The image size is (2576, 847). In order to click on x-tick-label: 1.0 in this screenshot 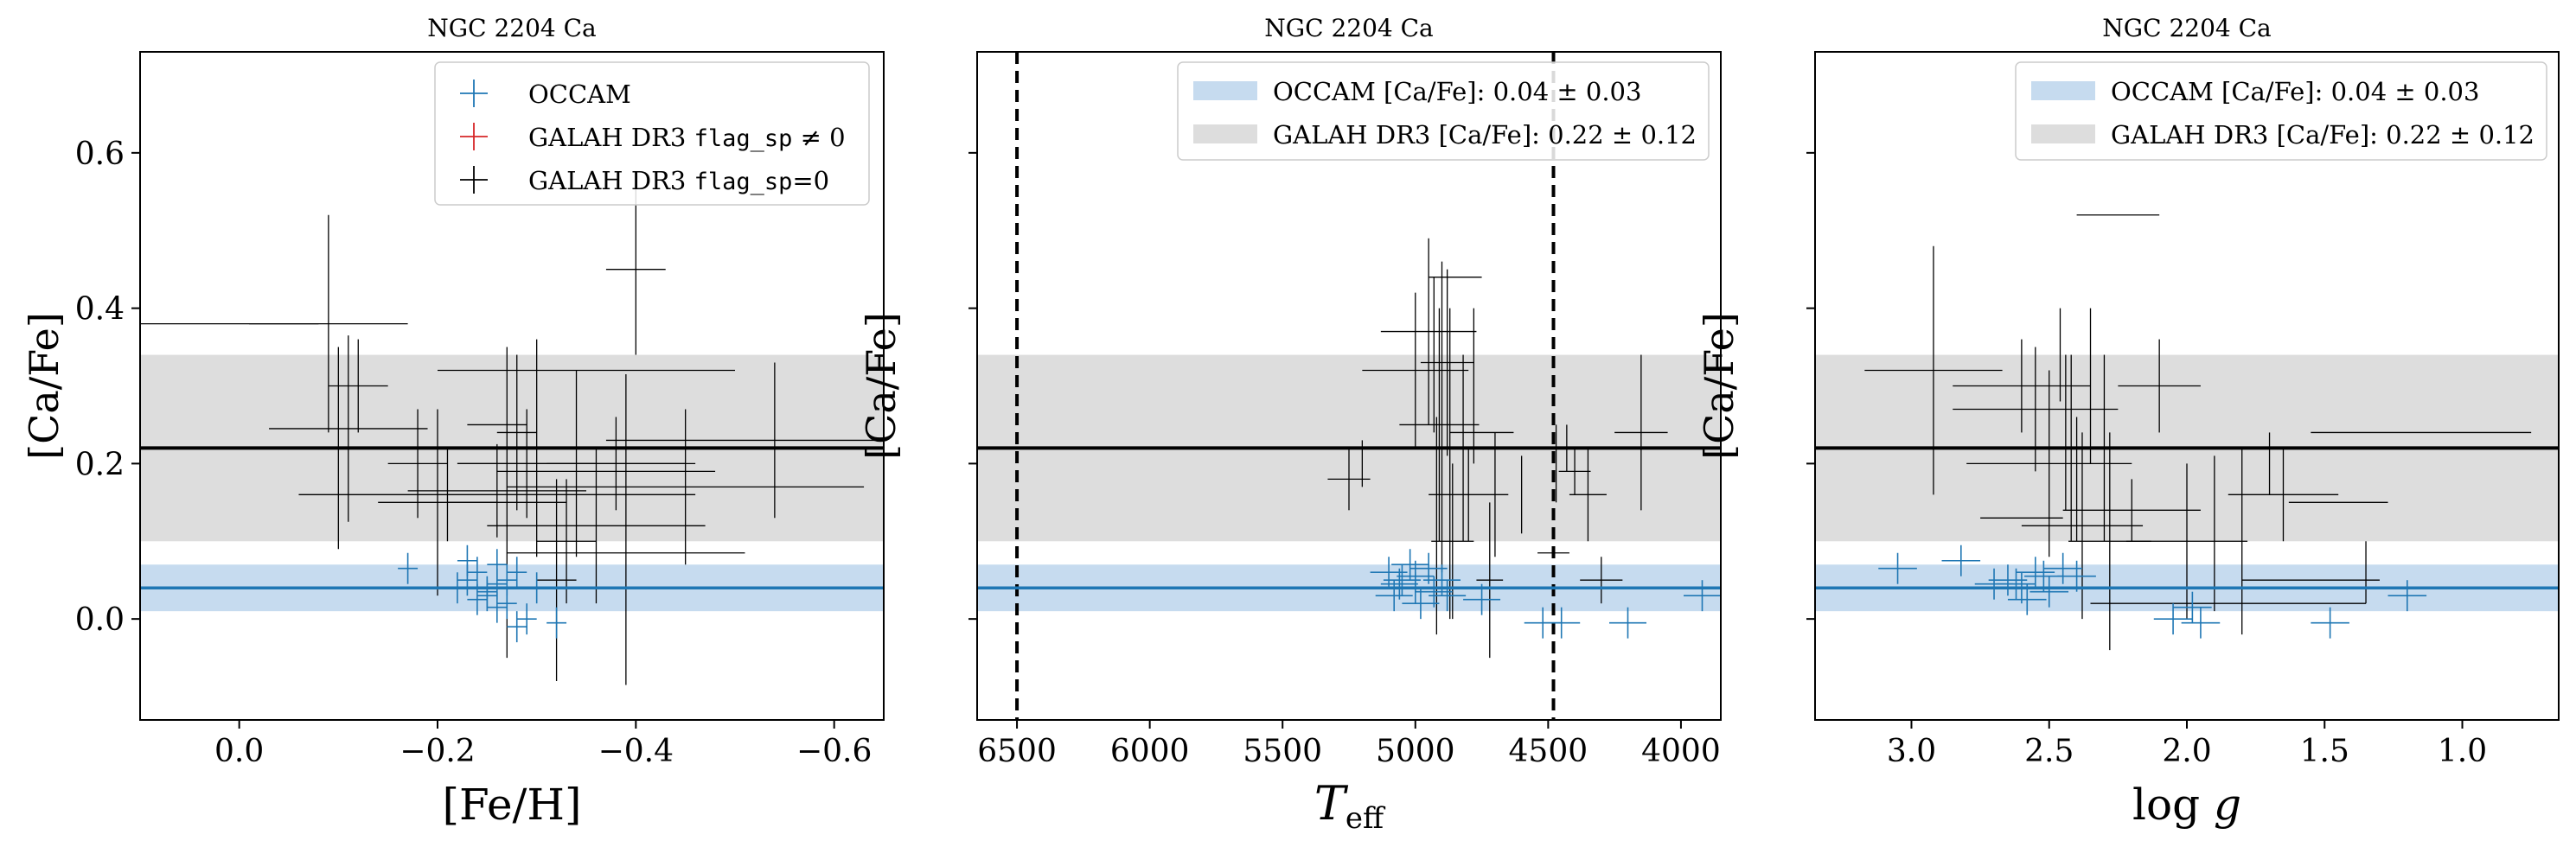, I will do `click(2463, 751)`.